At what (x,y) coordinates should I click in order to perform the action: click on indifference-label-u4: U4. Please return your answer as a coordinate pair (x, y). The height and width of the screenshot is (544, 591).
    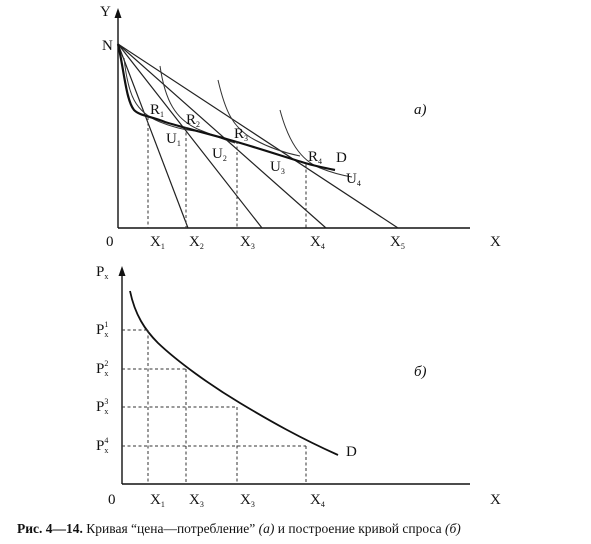
    Looking at the image, I should click on (353, 179).